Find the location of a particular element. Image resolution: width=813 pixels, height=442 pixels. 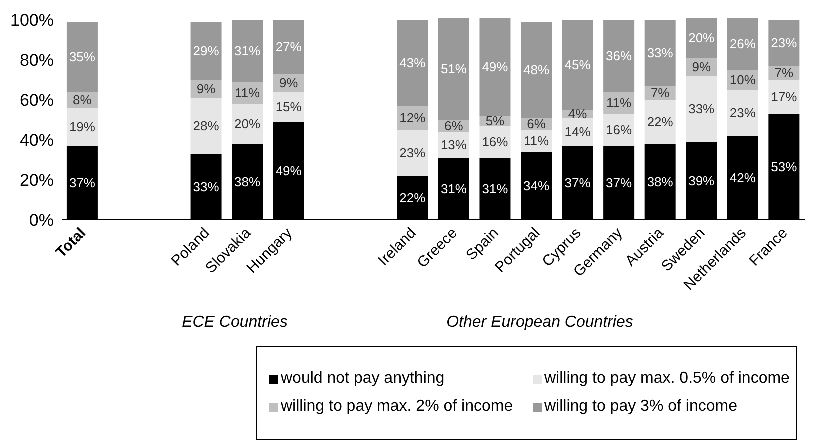

y-tick-label: 60% is located at coordinates (37, 100).